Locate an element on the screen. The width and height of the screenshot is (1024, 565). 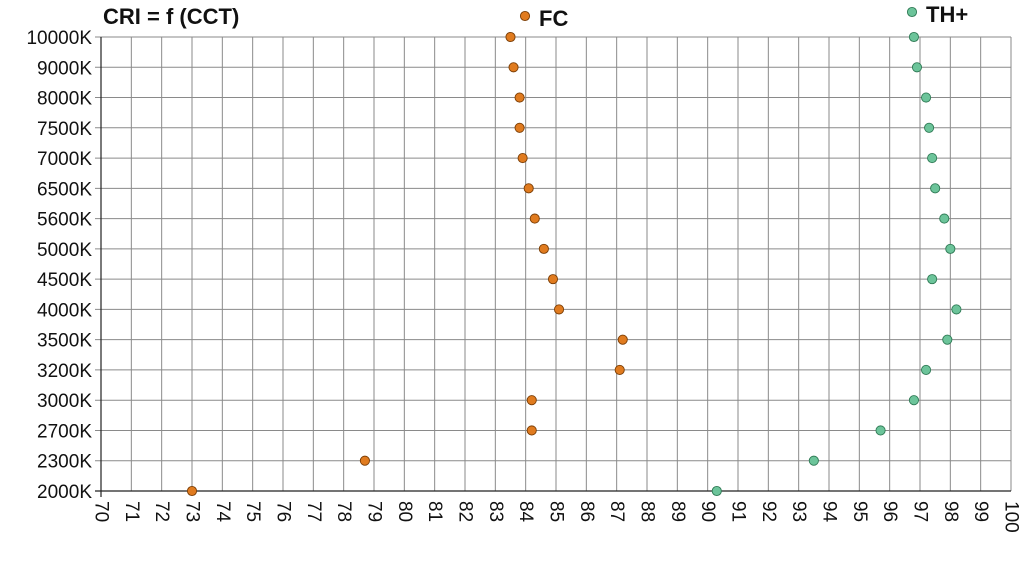
x-tick-label: 93 is located at coordinates (798, 511).